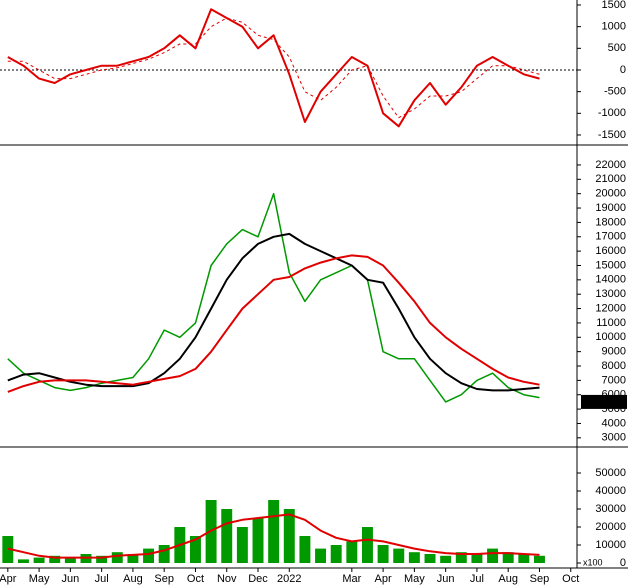 The width and height of the screenshot is (628, 587). What do you see at coordinates (614, 438) in the screenshot?
I see `y-tick-label: 3000` at bounding box center [614, 438].